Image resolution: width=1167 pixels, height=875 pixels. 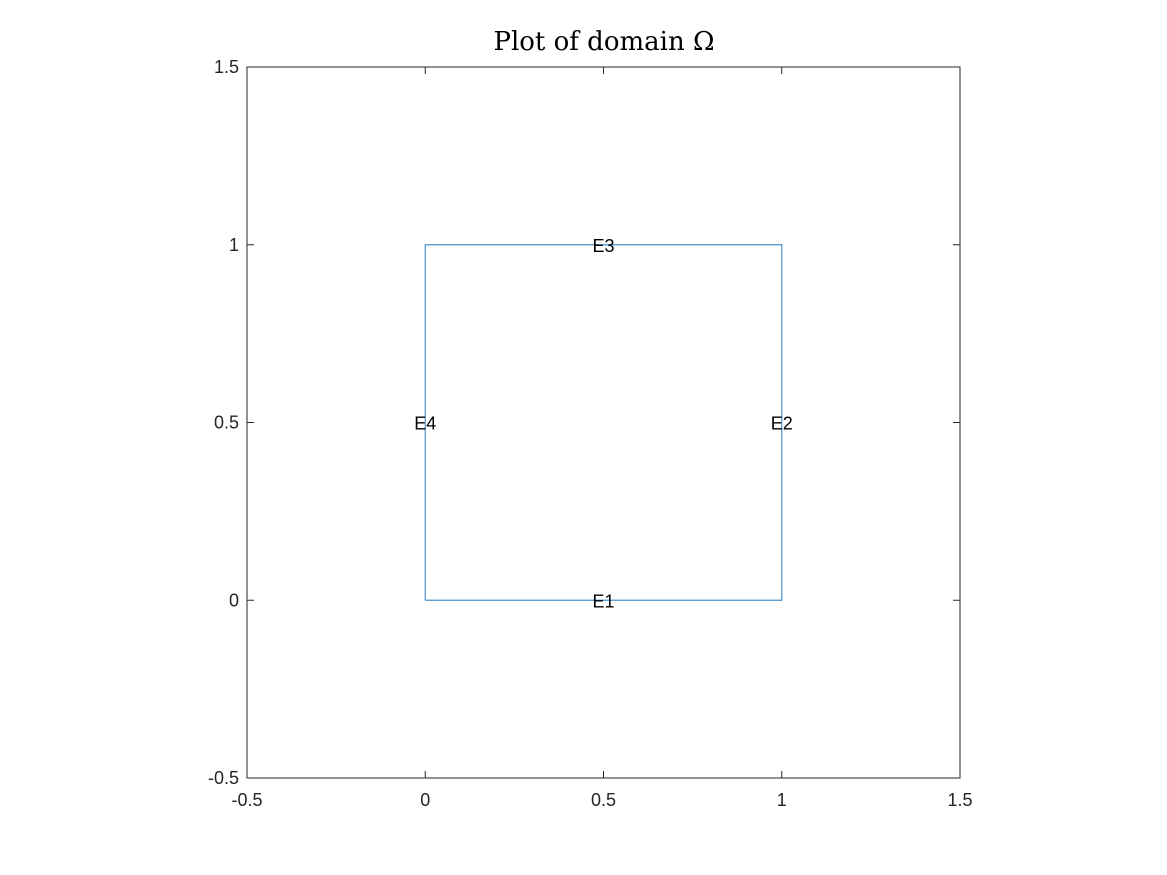 I want to click on x-tick-label: 1, so click(x=782, y=800).